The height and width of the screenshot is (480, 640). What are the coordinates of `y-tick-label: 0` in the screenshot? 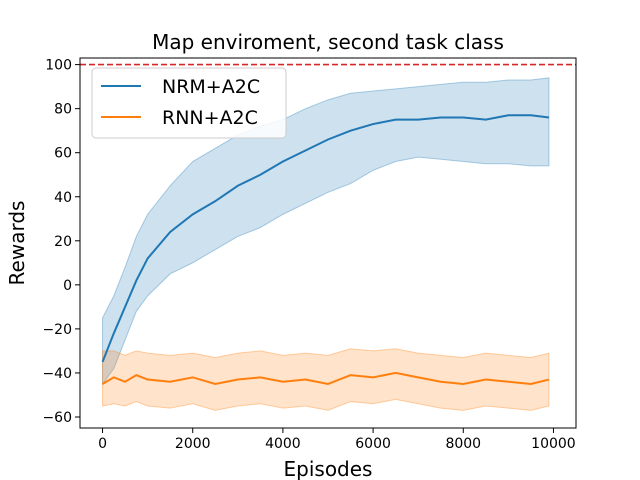 It's located at (67, 286).